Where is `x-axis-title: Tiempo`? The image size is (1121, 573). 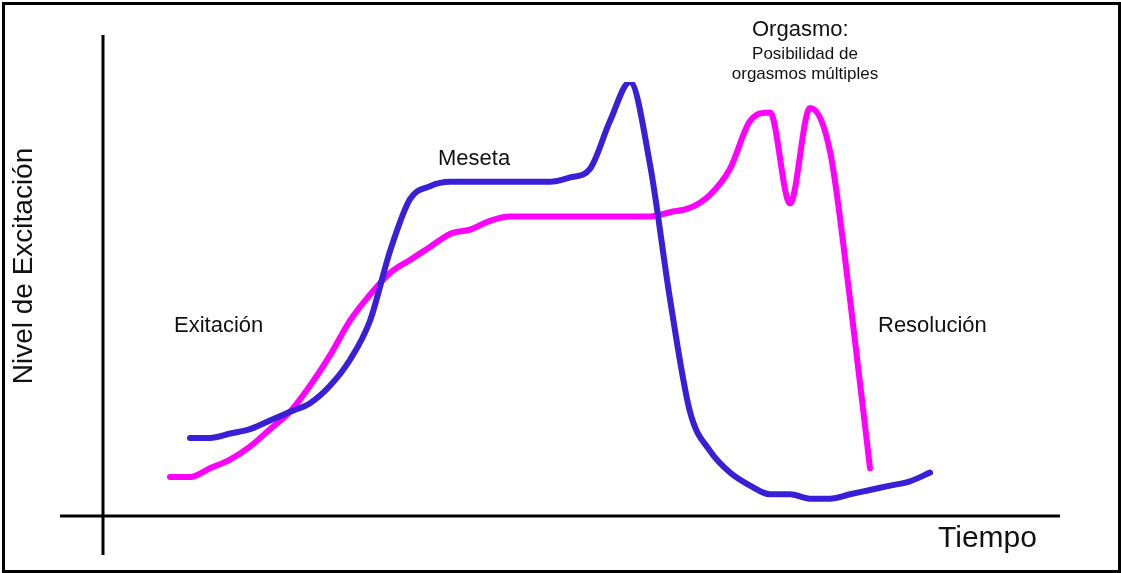
x-axis-title: Tiempo is located at coordinates (987, 537).